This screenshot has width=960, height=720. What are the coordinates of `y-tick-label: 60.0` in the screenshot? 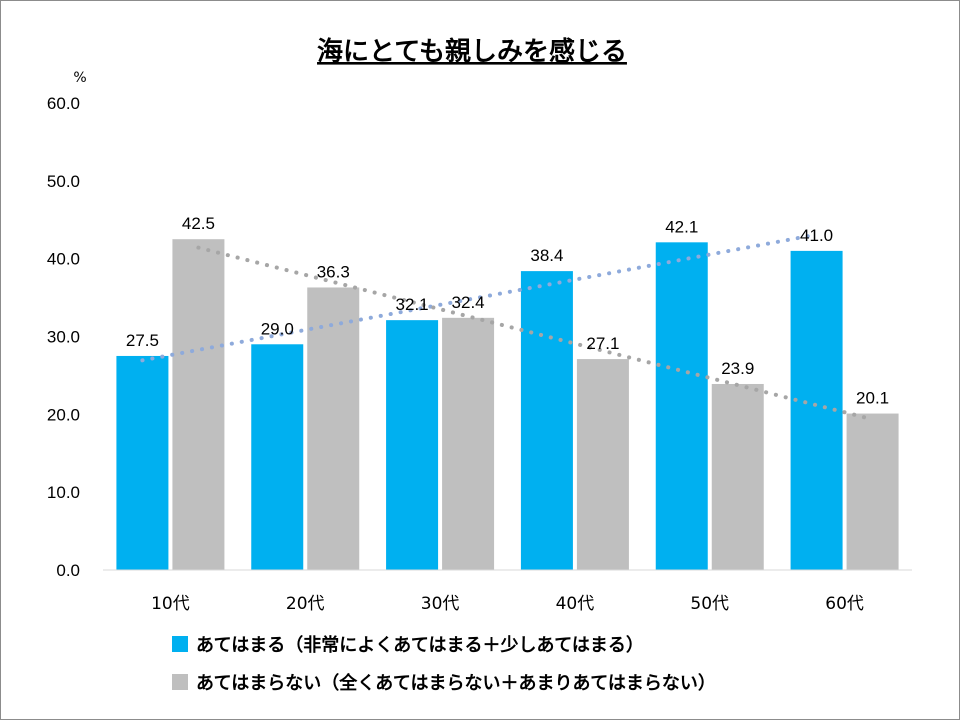 It's located at (63, 103).